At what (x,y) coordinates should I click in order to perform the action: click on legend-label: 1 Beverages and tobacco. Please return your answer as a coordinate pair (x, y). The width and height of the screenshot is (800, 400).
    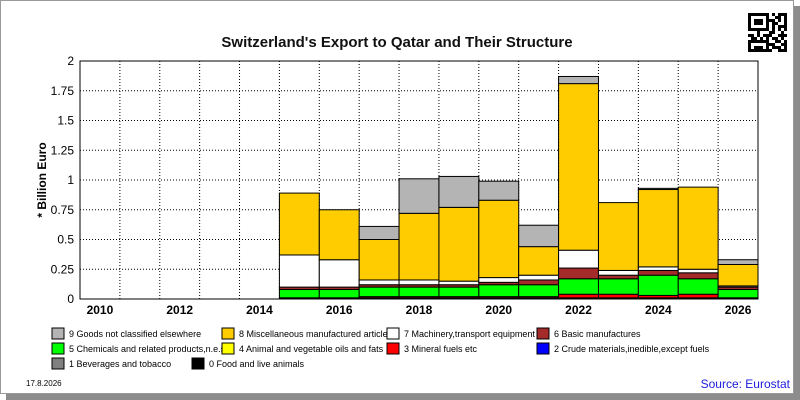
    Looking at the image, I should click on (120, 364).